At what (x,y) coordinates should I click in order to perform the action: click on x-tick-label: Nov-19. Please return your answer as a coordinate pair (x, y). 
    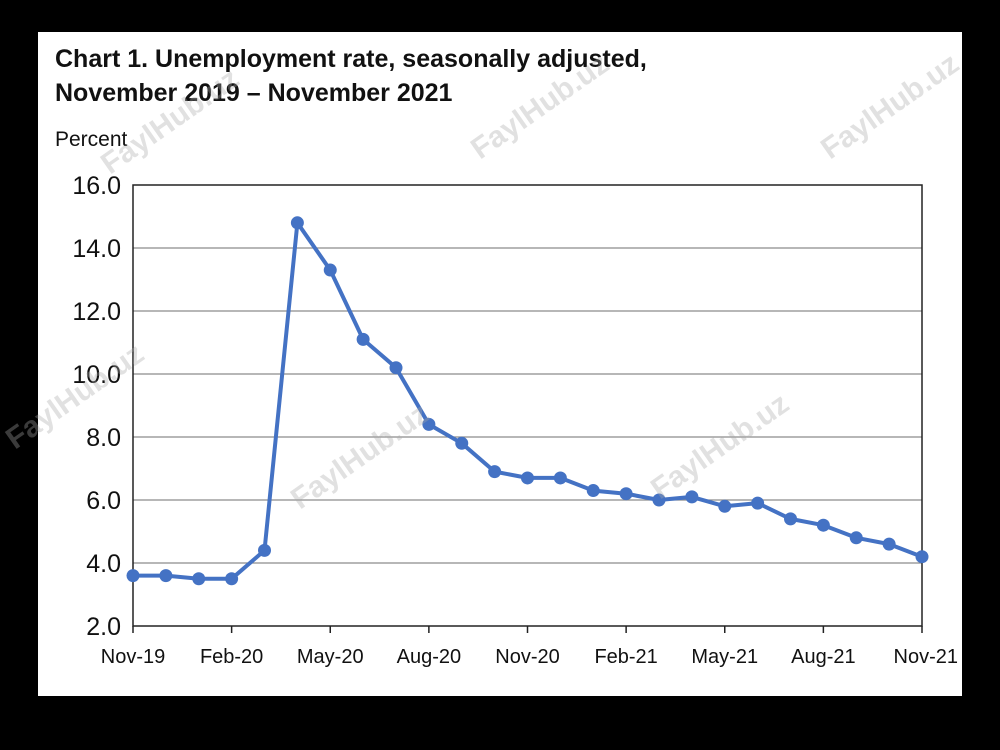
    Looking at the image, I should click on (133, 657).